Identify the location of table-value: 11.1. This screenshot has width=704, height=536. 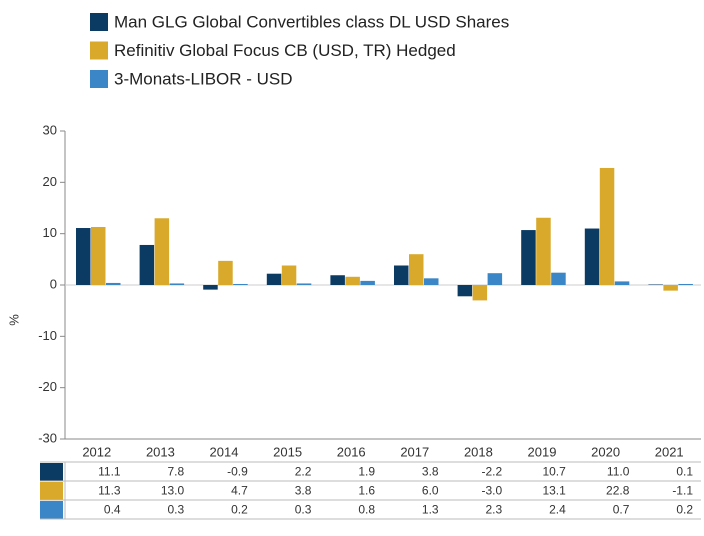
(109, 472).